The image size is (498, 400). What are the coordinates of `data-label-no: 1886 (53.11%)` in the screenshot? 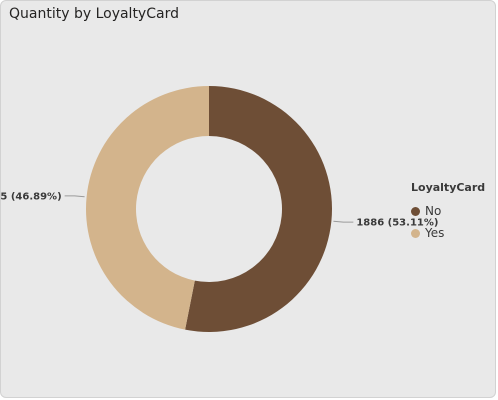 It's located at (397, 223).